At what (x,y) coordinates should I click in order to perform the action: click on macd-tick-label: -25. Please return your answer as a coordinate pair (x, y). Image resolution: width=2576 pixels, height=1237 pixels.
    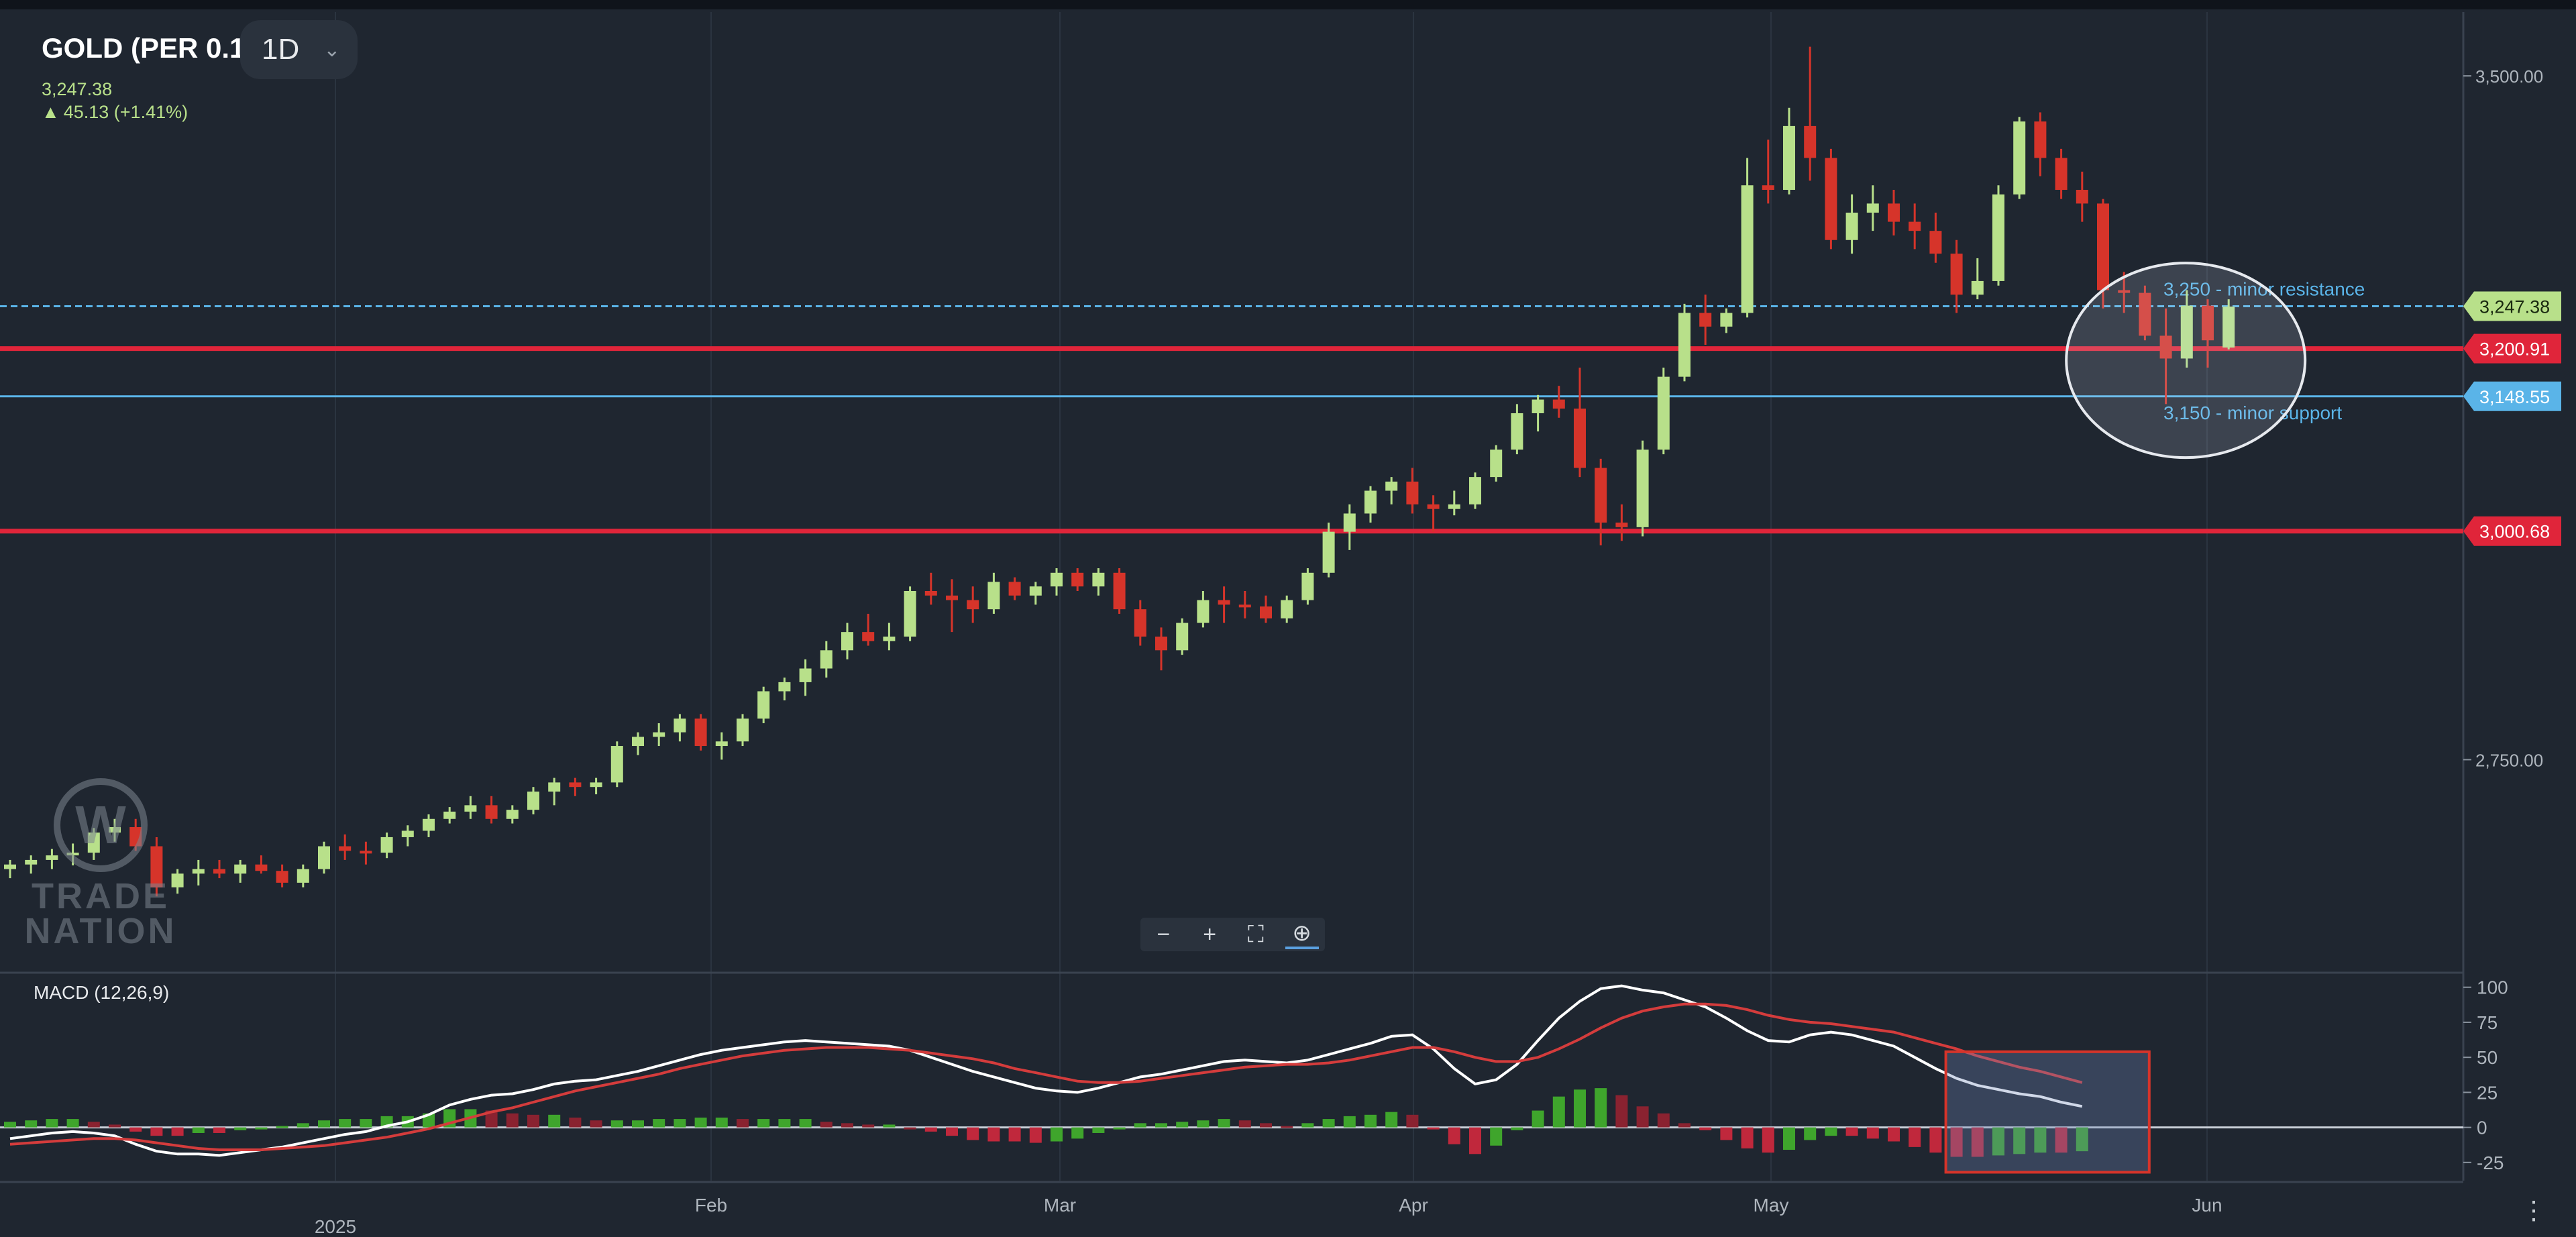
    Looking at the image, I should click on (2490, 1162).